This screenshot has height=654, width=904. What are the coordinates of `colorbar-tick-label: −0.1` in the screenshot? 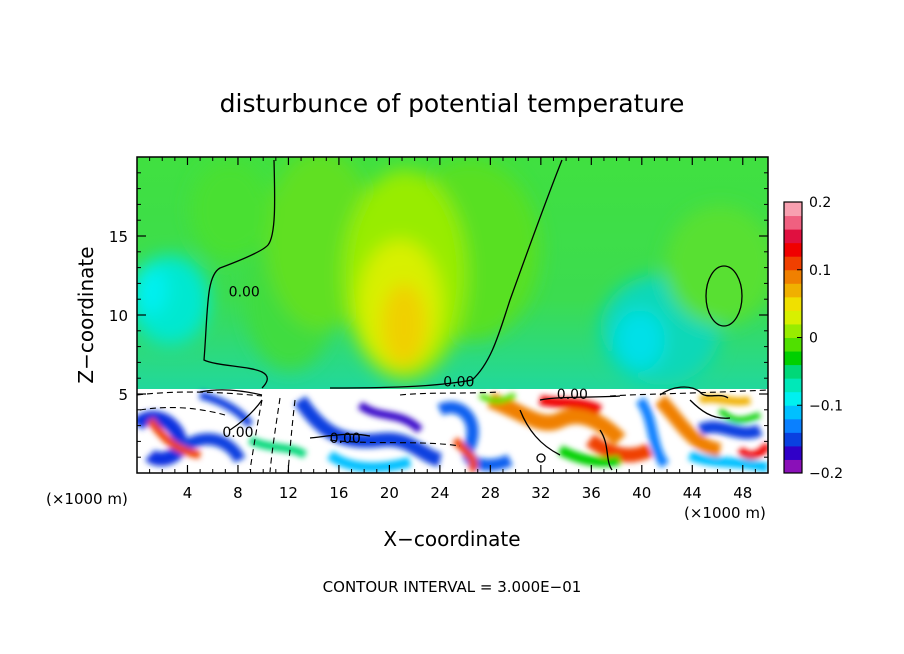 It's located at (826, 406).